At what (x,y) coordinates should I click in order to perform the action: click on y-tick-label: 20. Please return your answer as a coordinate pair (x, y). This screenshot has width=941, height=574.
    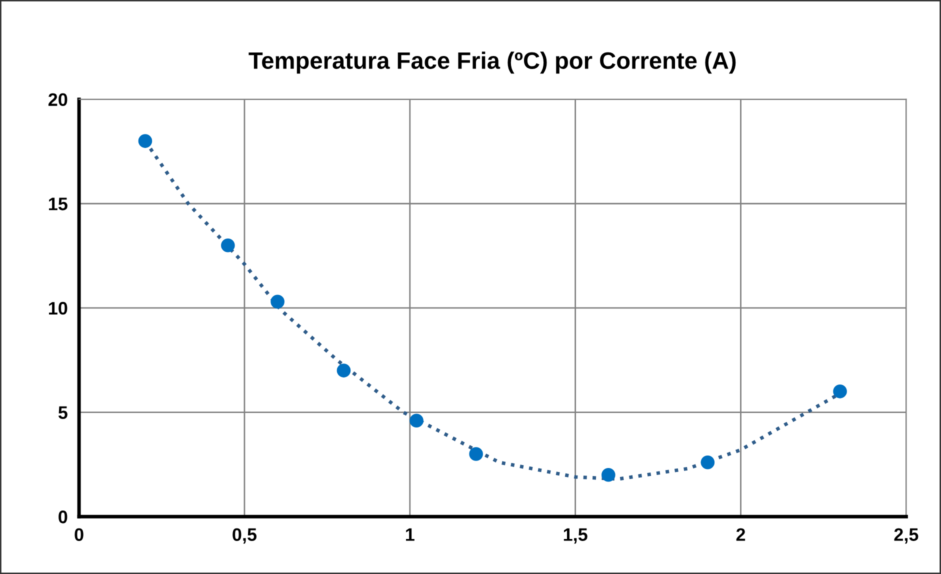
    Looking at the image, I should click on (58, 99).